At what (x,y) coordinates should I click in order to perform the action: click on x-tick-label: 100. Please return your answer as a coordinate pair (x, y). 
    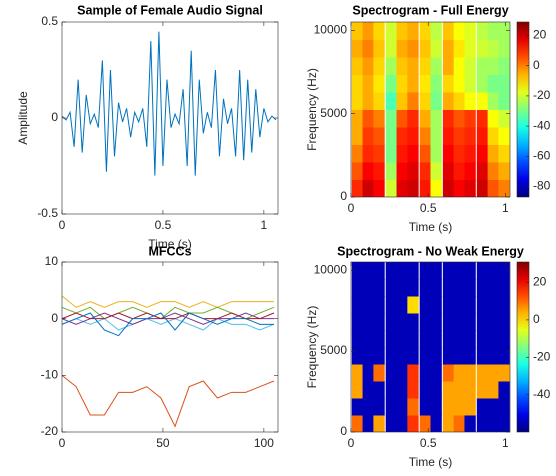
    Looking at the image, I should click on (264, 443).